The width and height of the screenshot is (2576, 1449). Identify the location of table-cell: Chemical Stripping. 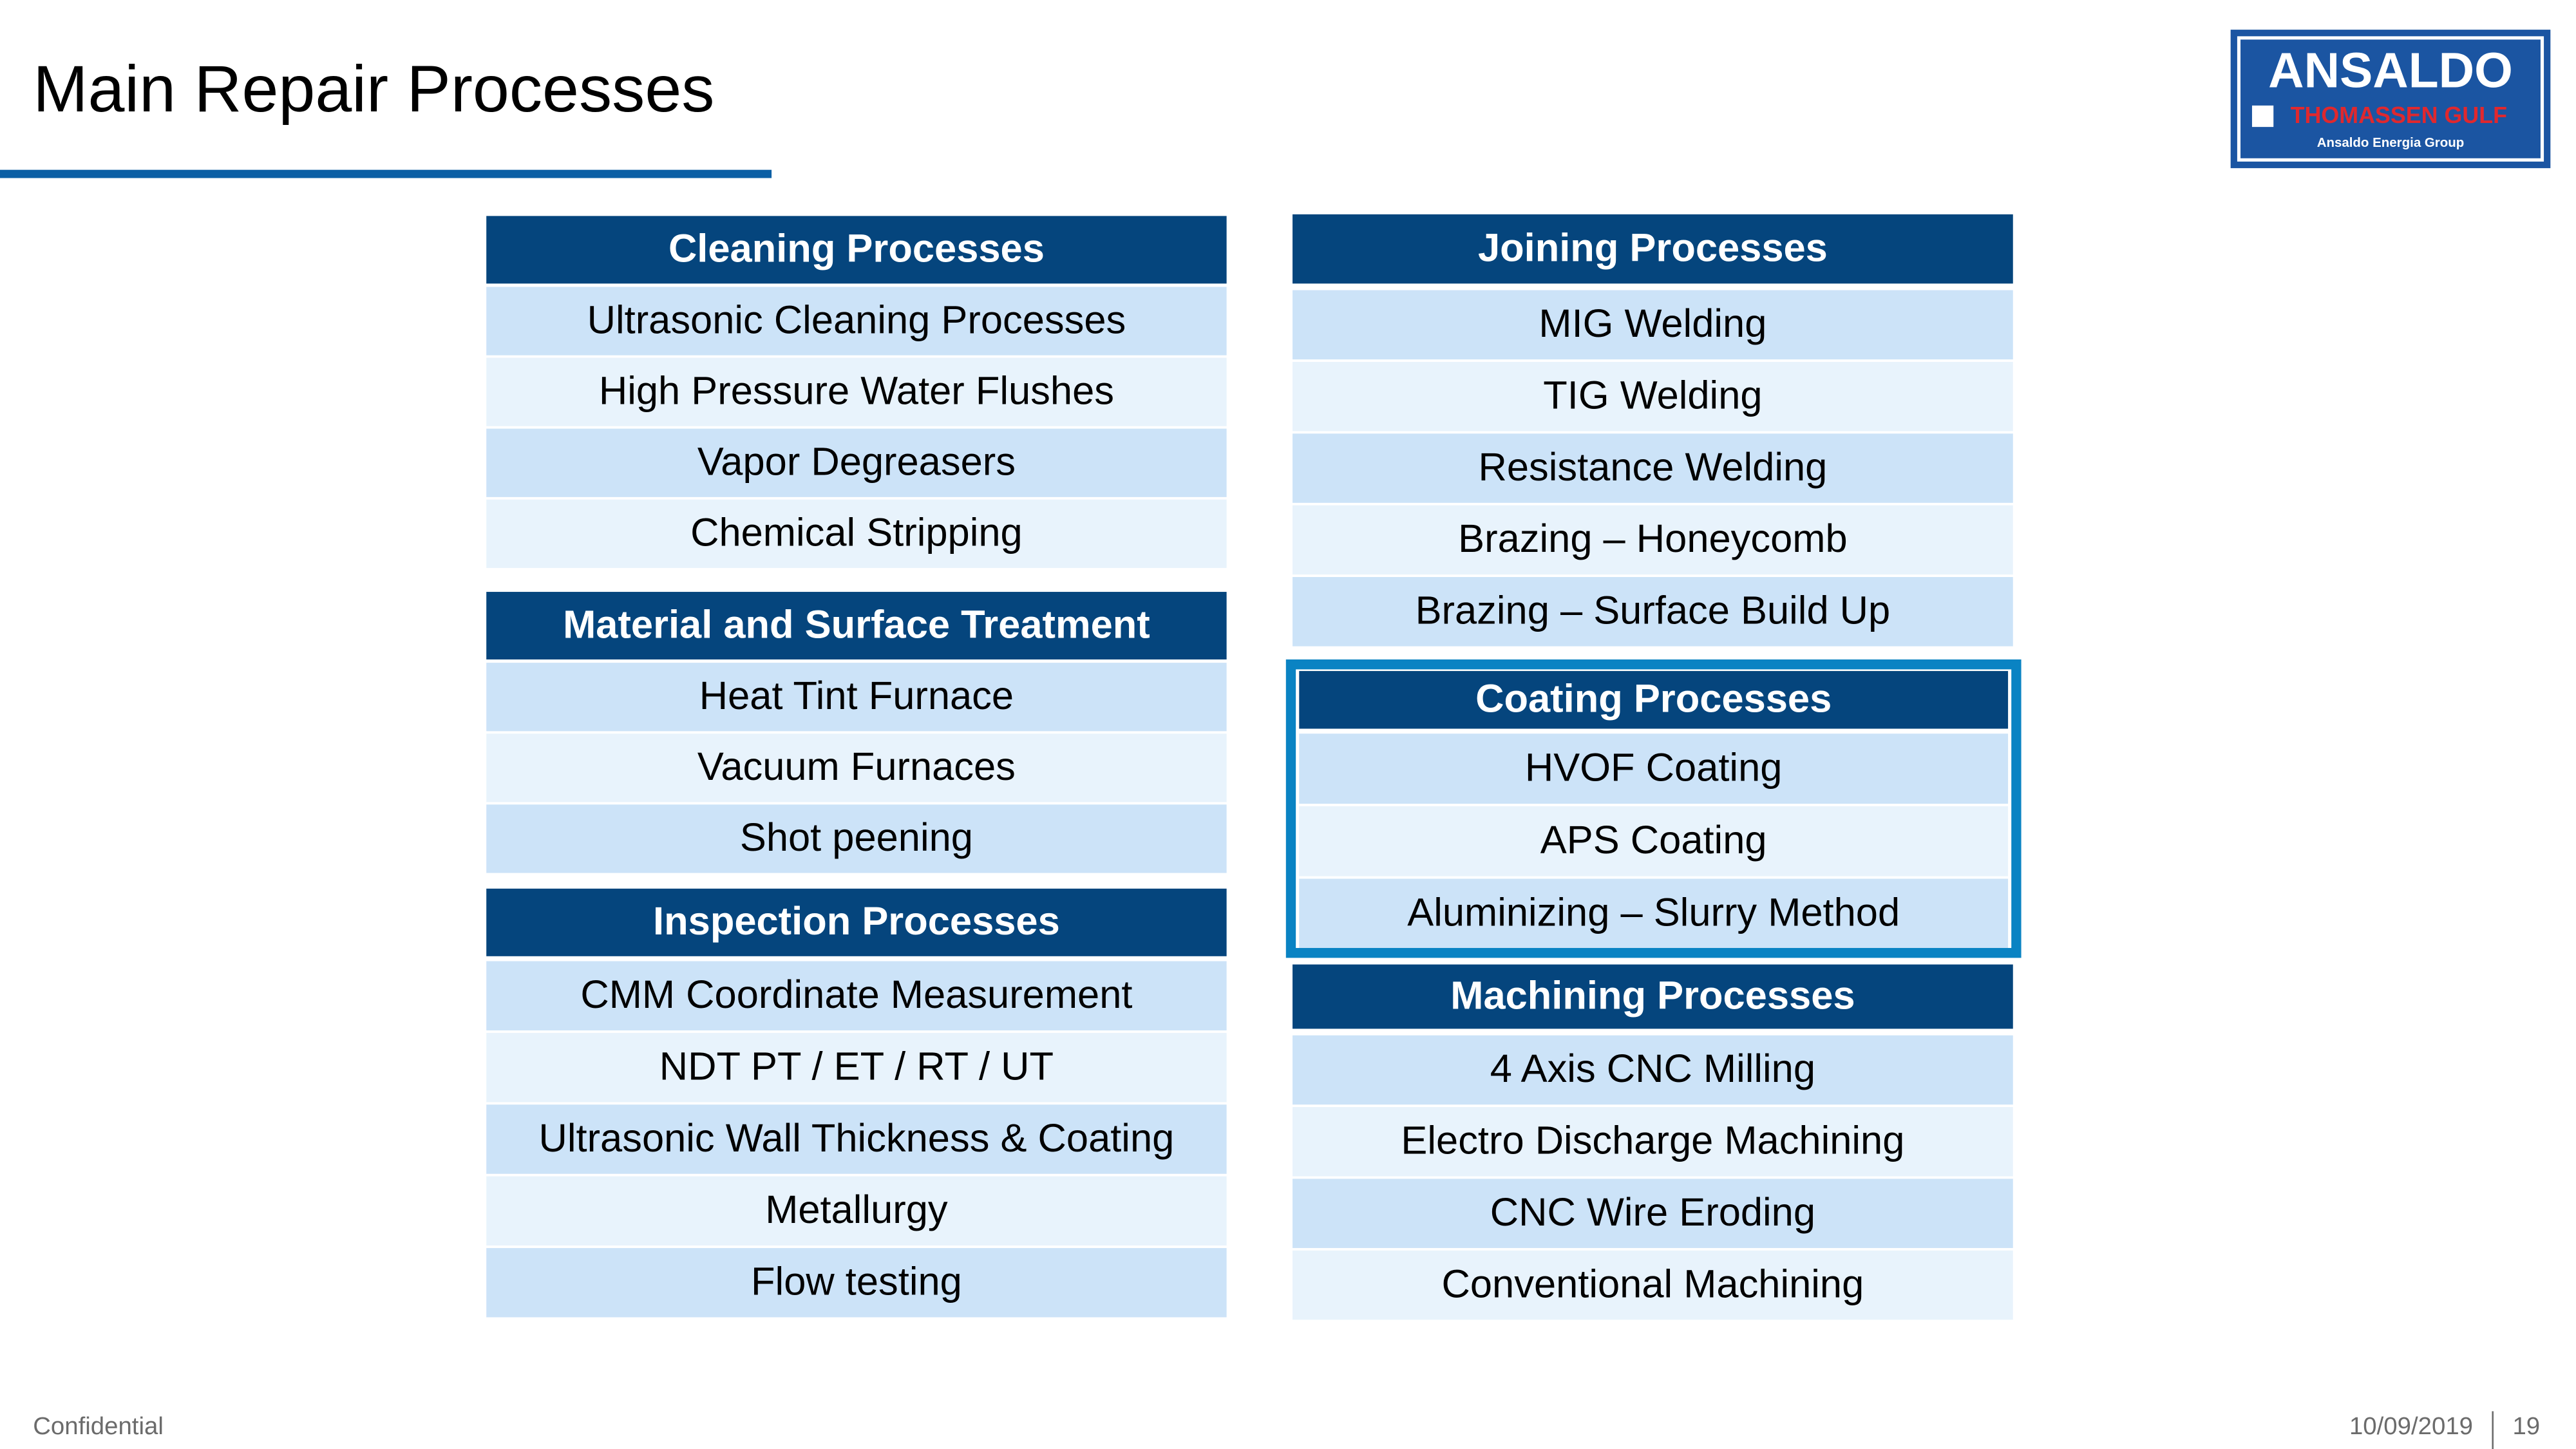
(856, 533).